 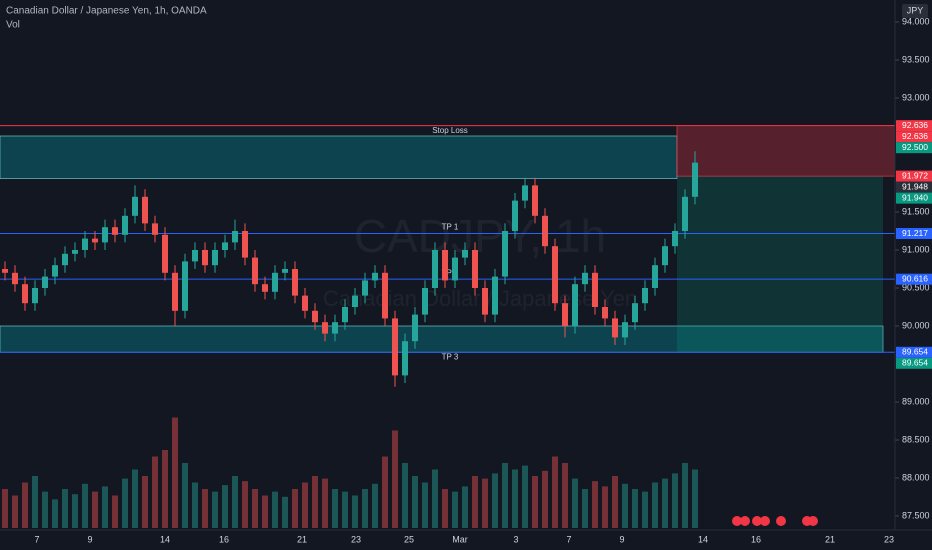 I want to click on price-tick-label: 91.000, so click(x=916, y=249).